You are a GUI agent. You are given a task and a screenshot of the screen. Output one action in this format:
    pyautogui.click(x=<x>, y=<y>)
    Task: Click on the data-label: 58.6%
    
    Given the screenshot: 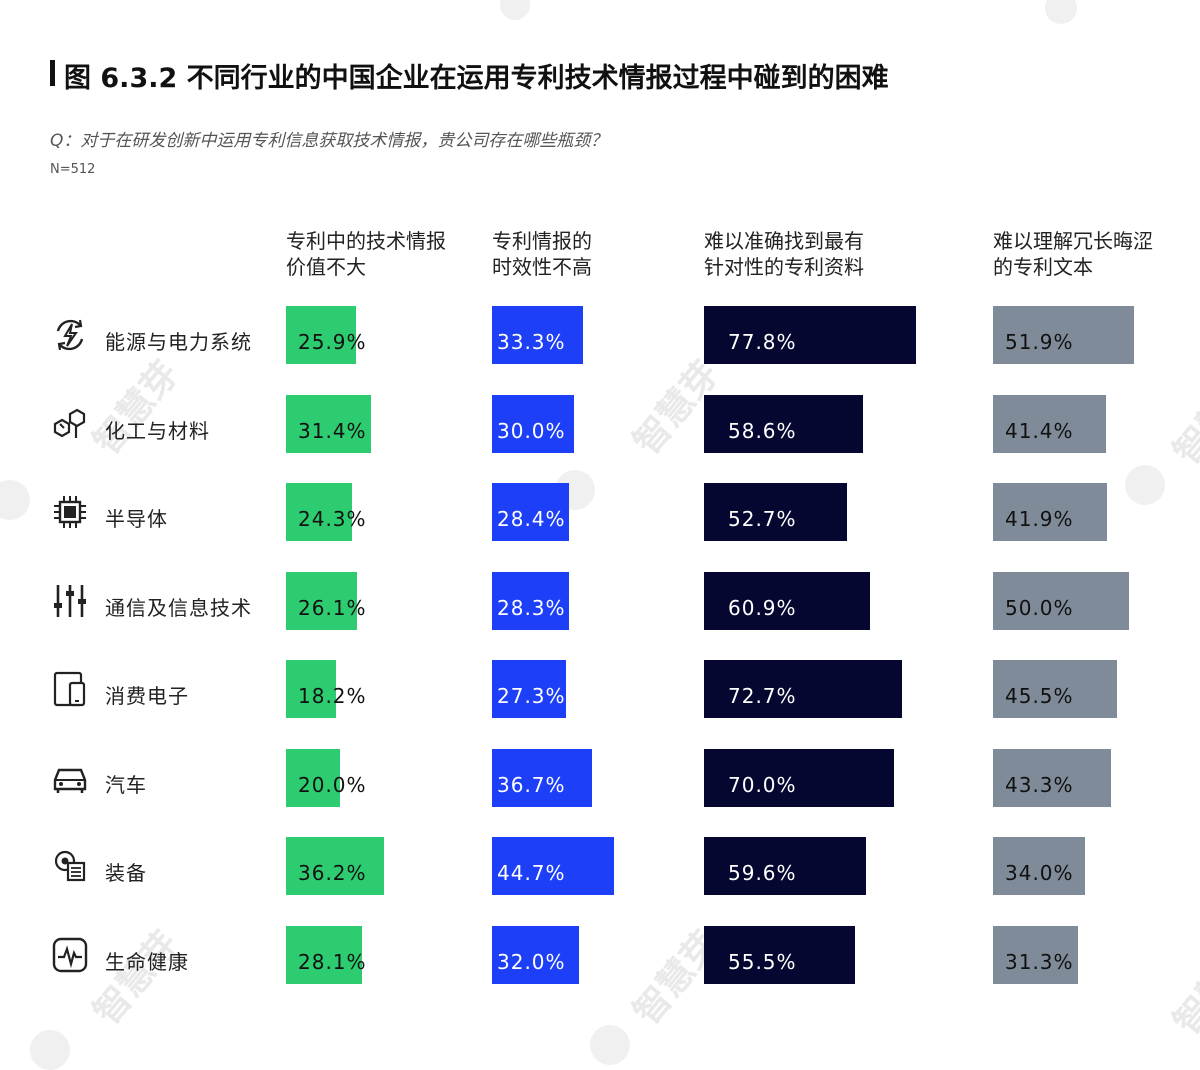 What is the action you would take?
    pyautogui.click(x=762, y=430)
    